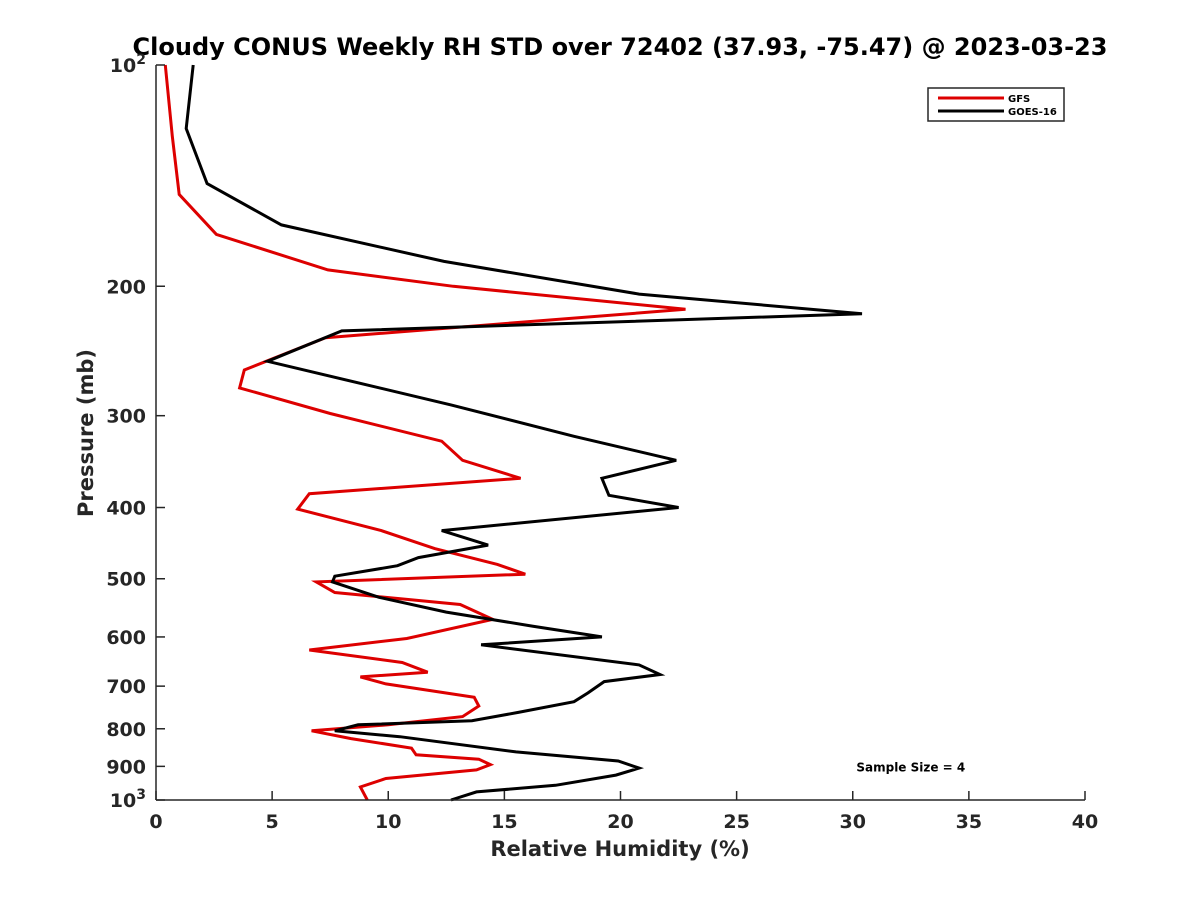 The height and width of the screenshot is (900, 1200). I want to click on y-tick-label: 600, so click(126, 638).